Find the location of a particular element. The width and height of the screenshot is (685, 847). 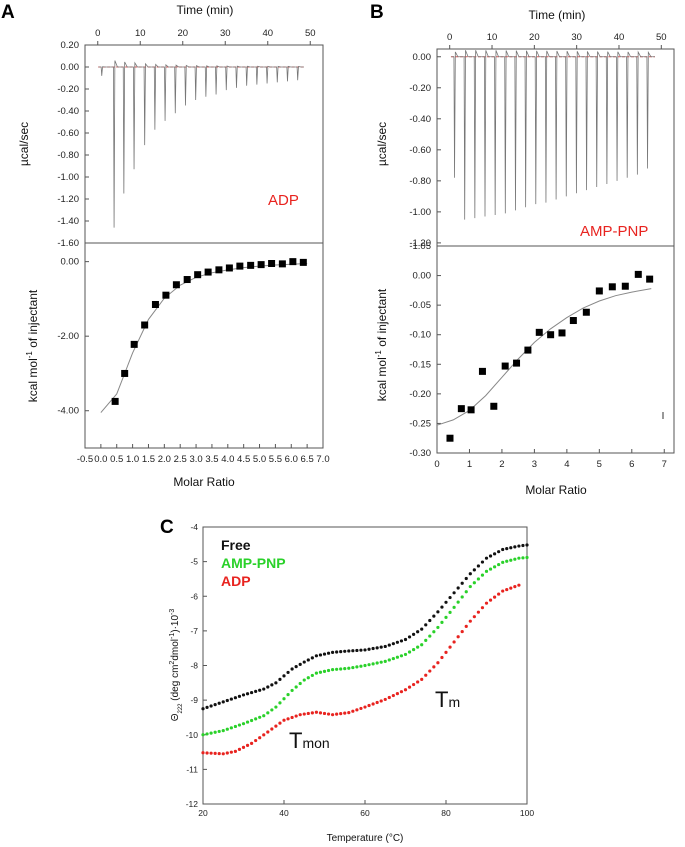

iso-ytick-label: -0.10 is located at coordinates (420, 335).